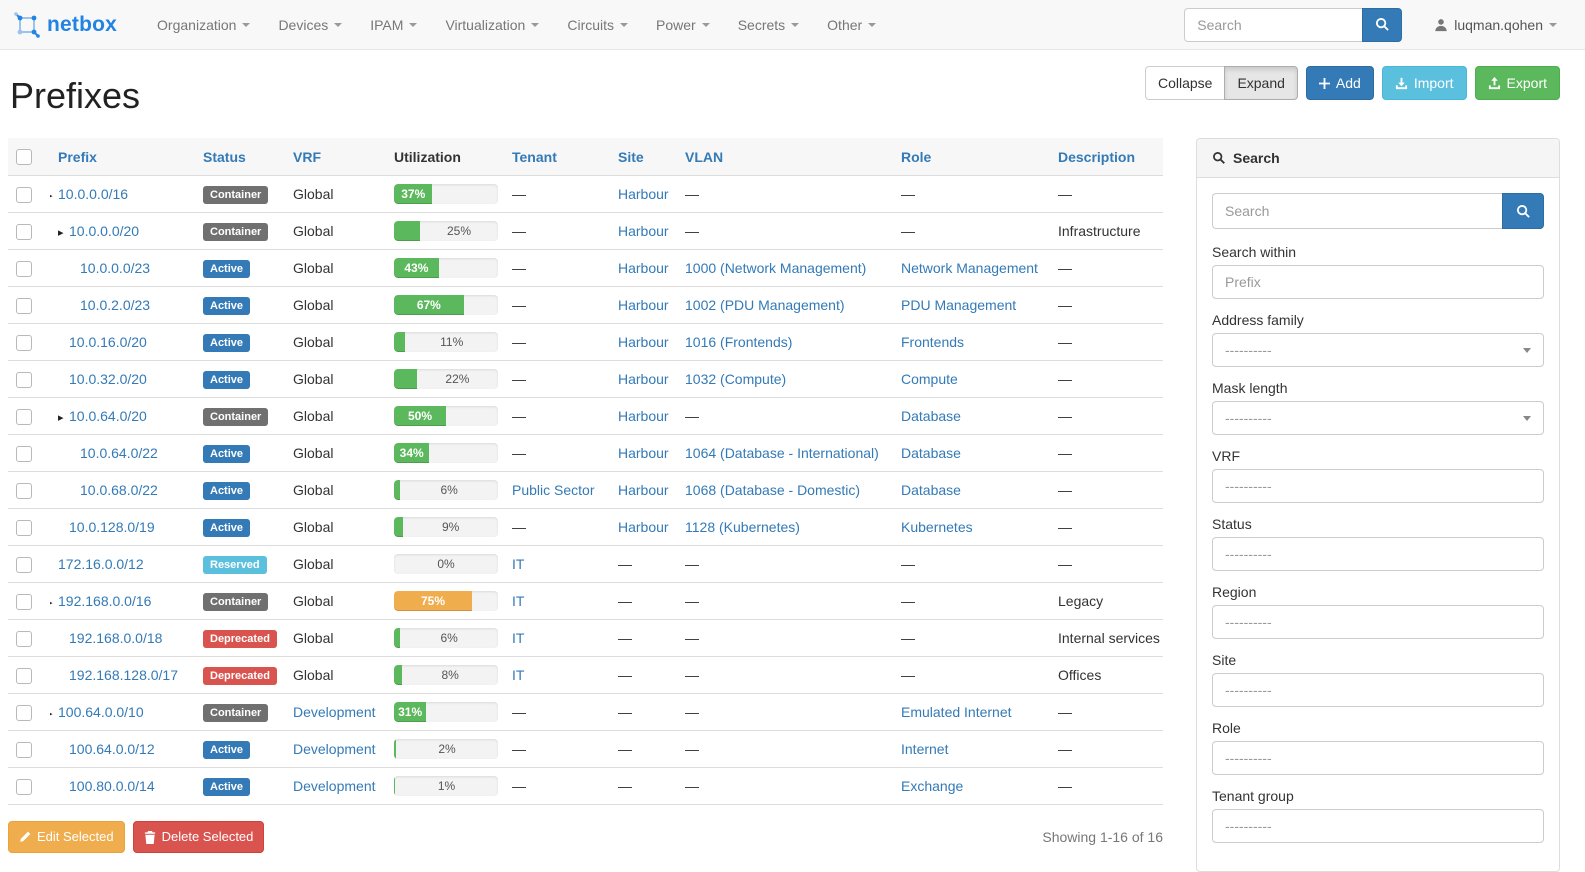  Describe the element at coordinates (929, 379) in the screenshot. I see `role-link: Compute` at that location.